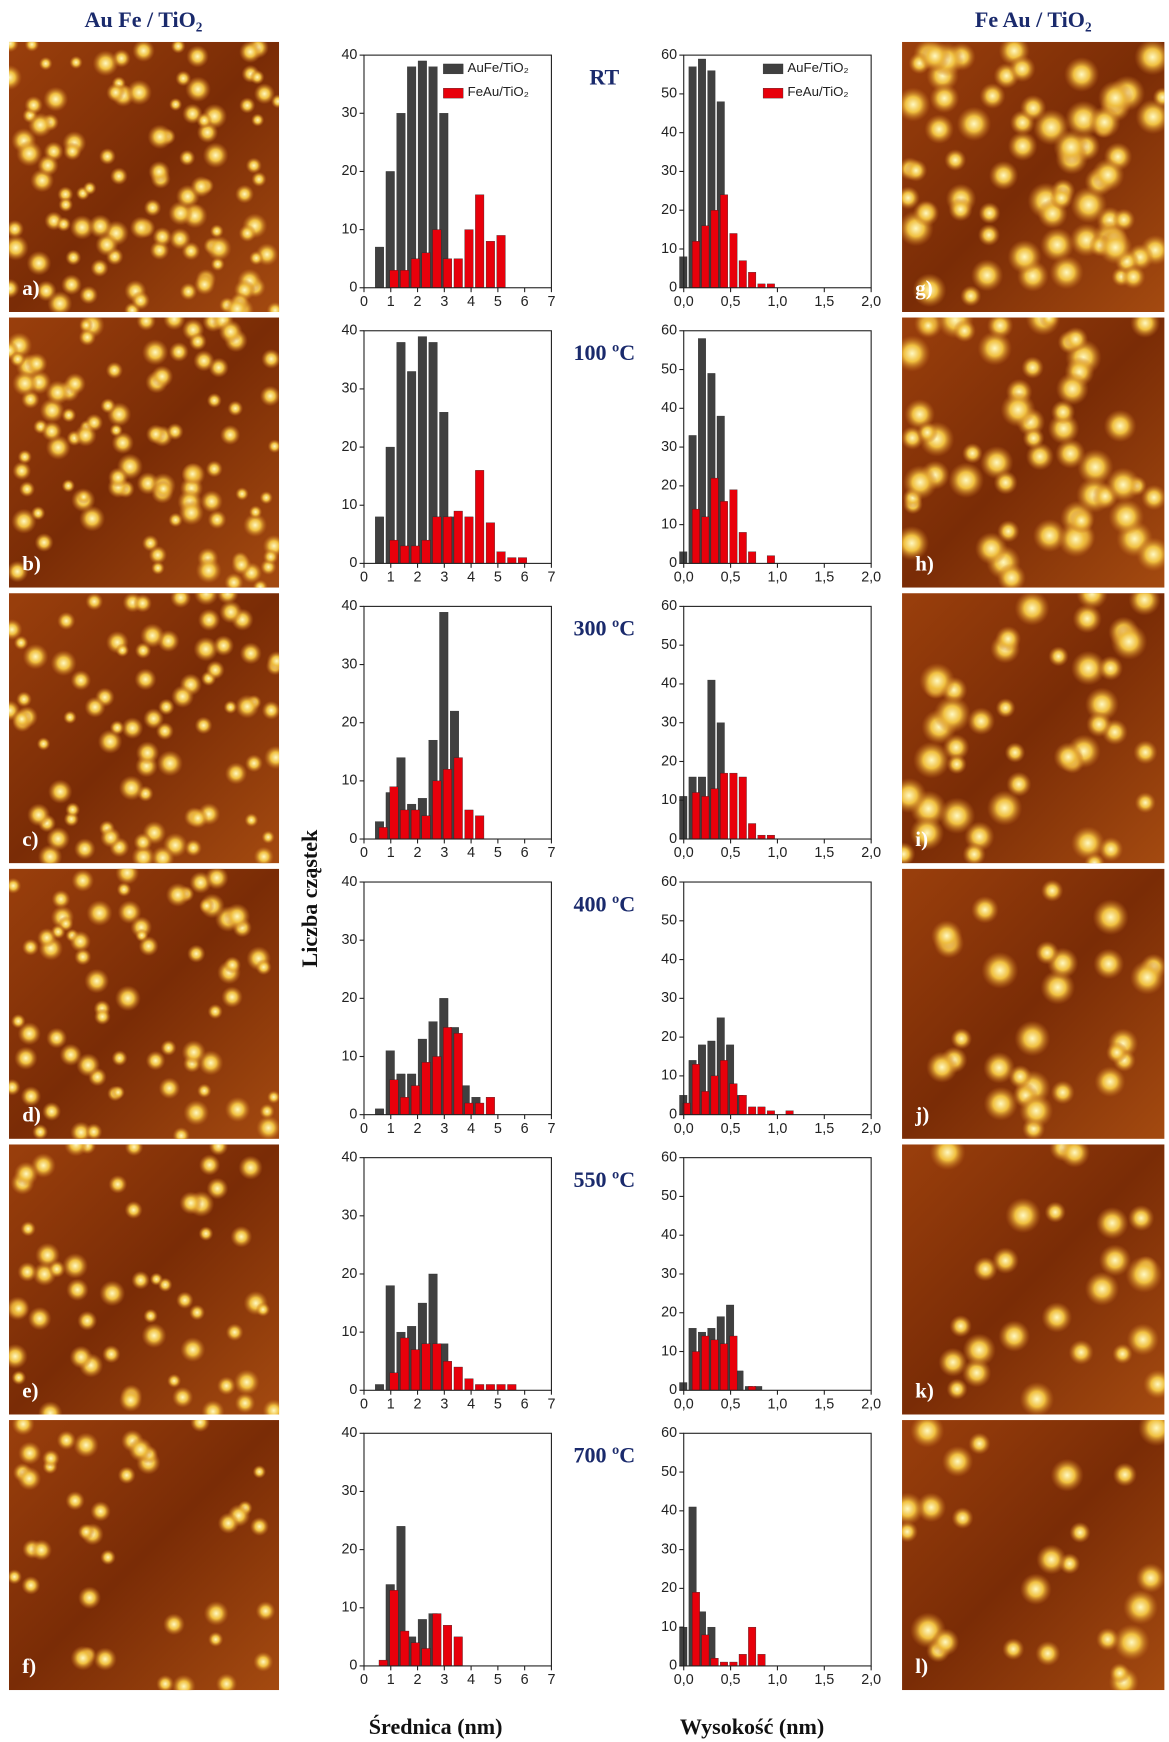 The image size is (1169, 1742). I want to click on x-tick-label: 1,0, so click(777, 853).